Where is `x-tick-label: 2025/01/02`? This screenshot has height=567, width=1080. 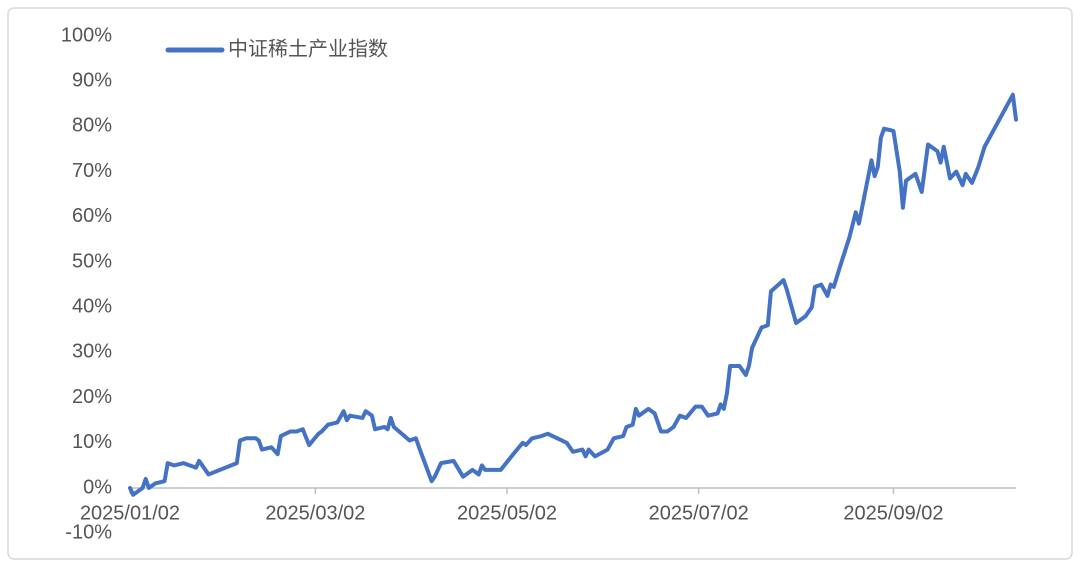 x-tick-label: 2025/01/02 is located at coordinates (130, 513).